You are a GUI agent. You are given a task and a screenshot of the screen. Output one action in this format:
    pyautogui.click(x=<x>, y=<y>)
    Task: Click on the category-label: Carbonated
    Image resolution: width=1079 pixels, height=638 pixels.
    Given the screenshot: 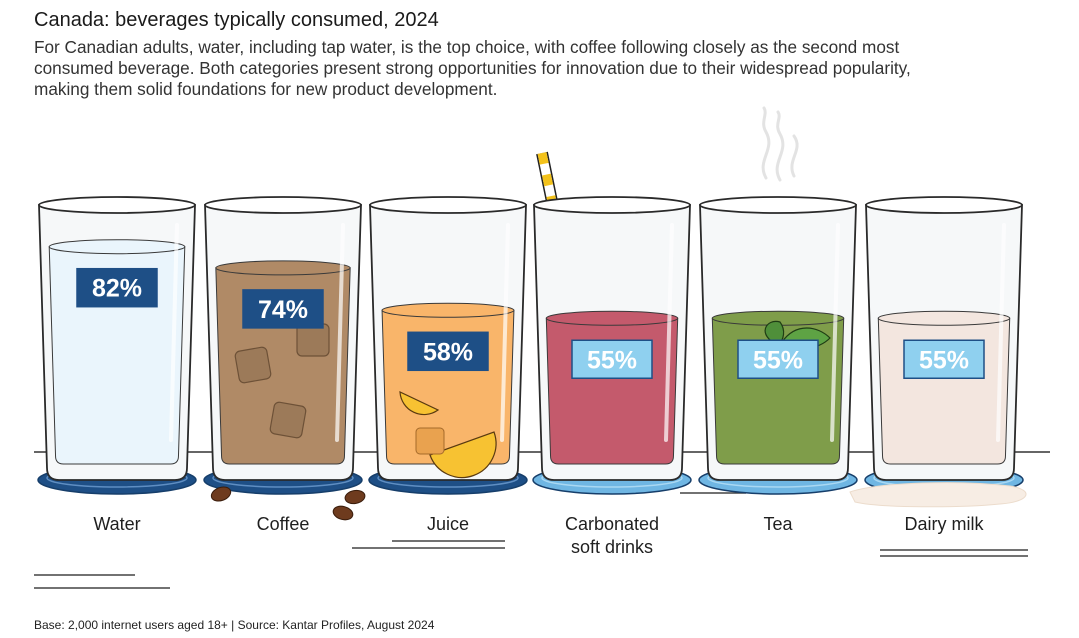 What is the action you would take?
    pyautogui.click(x=612, y=524)
    